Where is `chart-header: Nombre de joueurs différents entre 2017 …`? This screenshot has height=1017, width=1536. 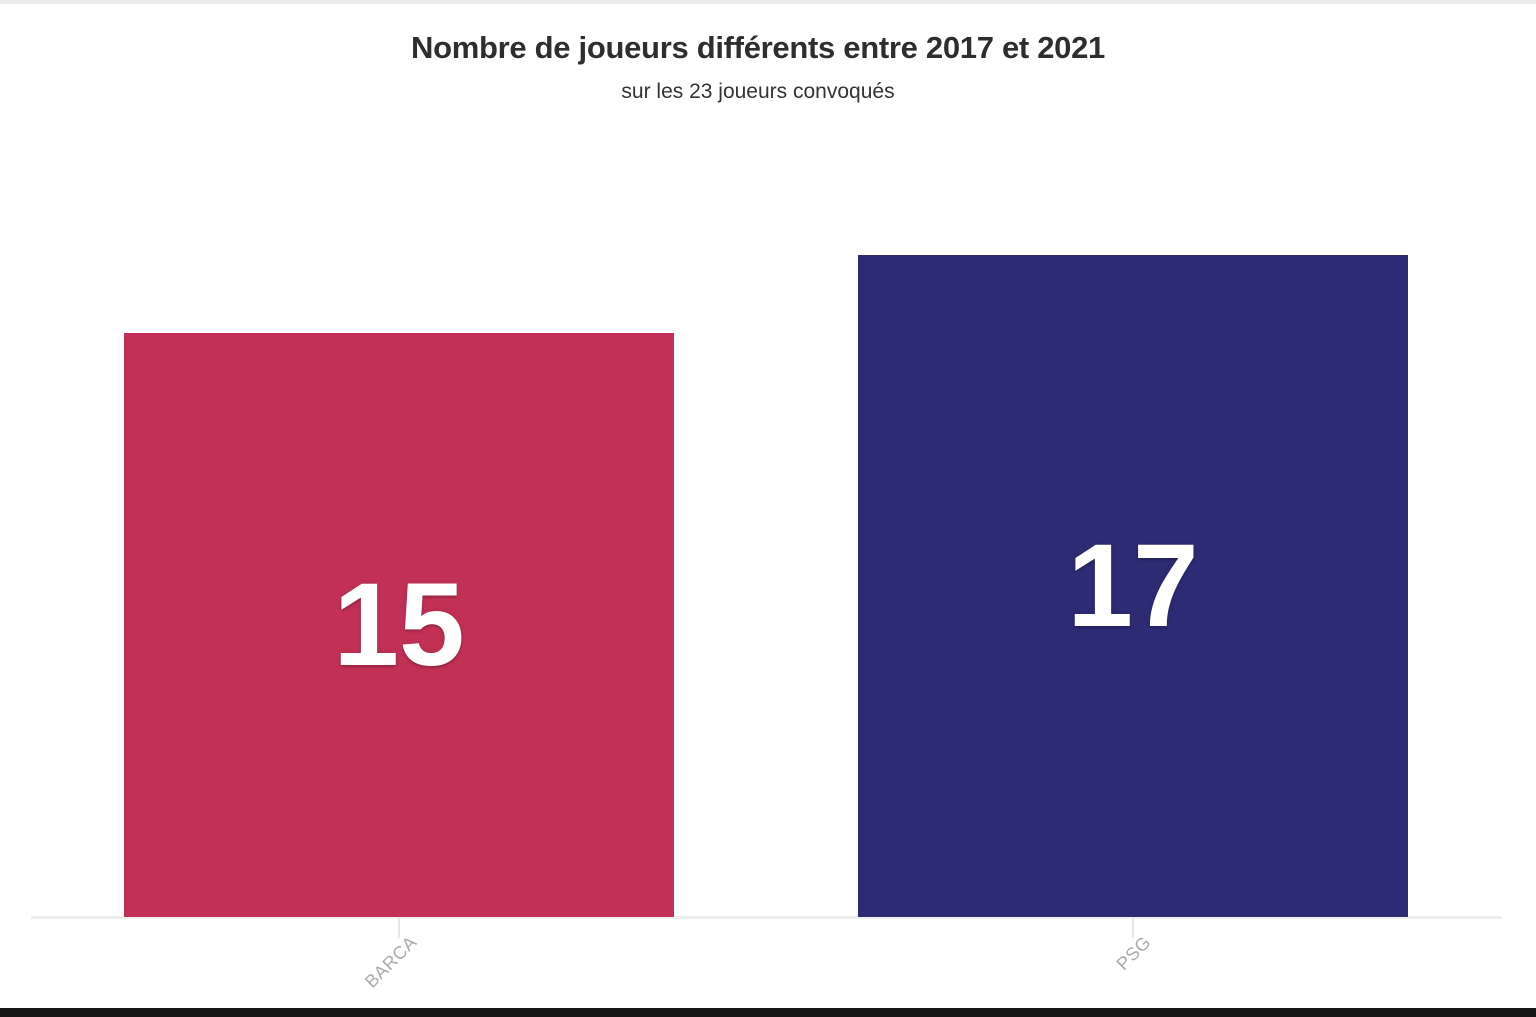
chart-header: Nombre de joueurs différents entre 2017 … is located at coordinates (758, 67).